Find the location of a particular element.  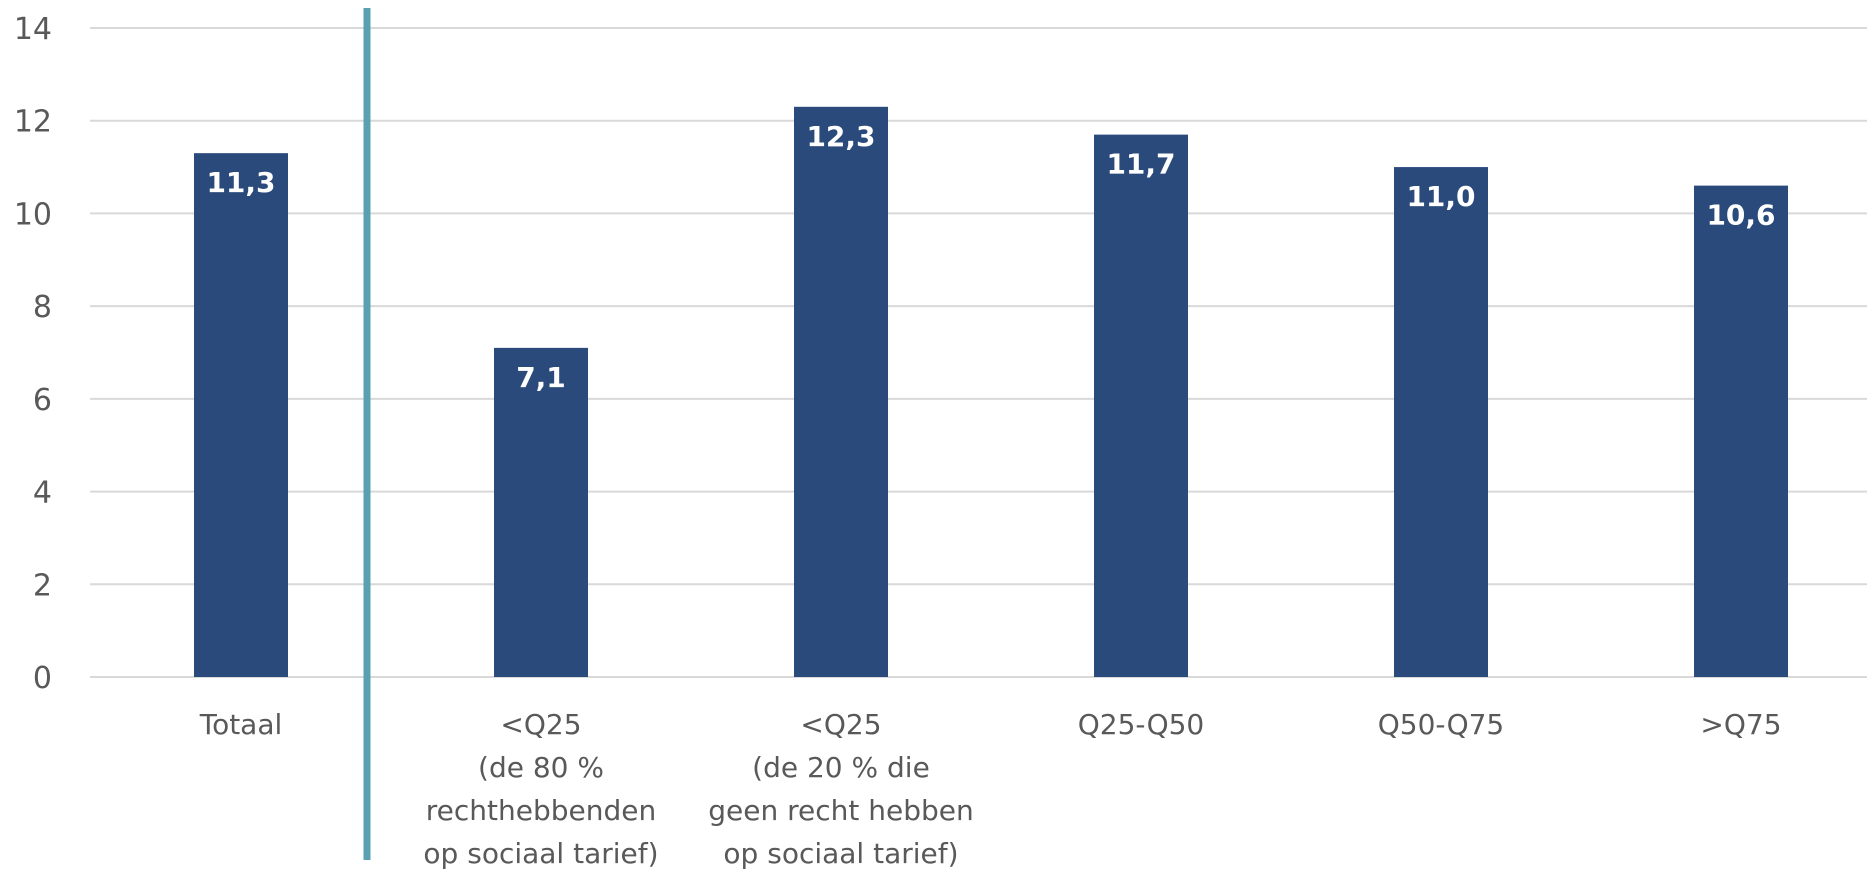

x-category-label-line: Totaal is located at coordinates (241, 724).